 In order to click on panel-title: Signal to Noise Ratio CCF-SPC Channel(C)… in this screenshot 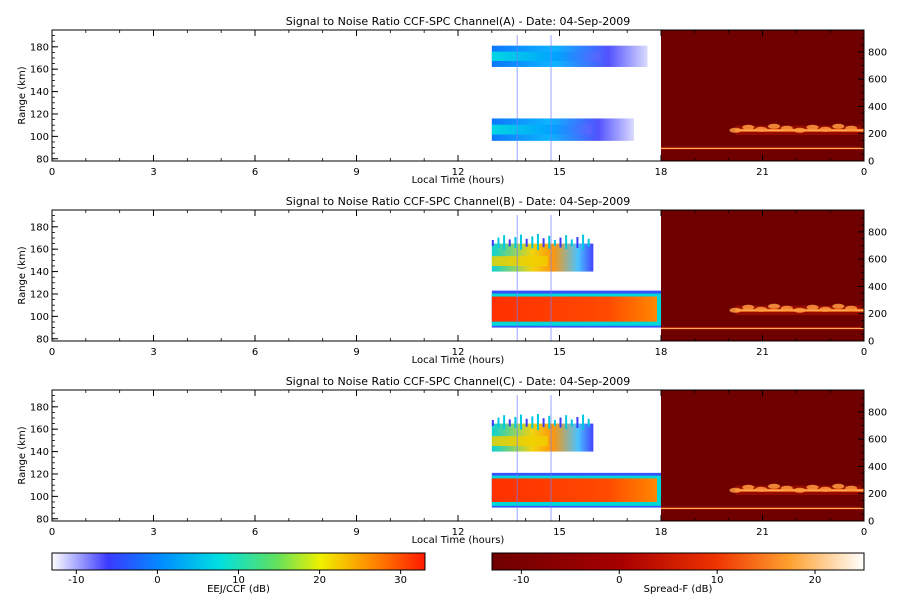, I will do `click(458, 381)`.